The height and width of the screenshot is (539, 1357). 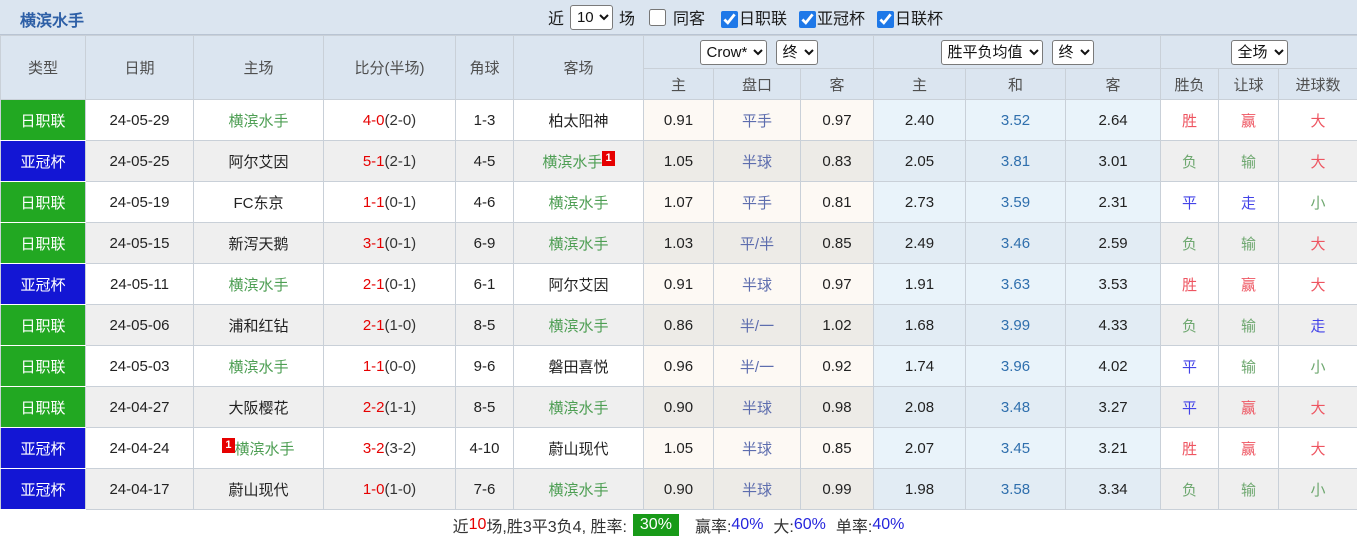 What do you see at coordinates (140, 68) in the screenshot?
I see `col-header-date: 日期` at bounding box center [140, 68].